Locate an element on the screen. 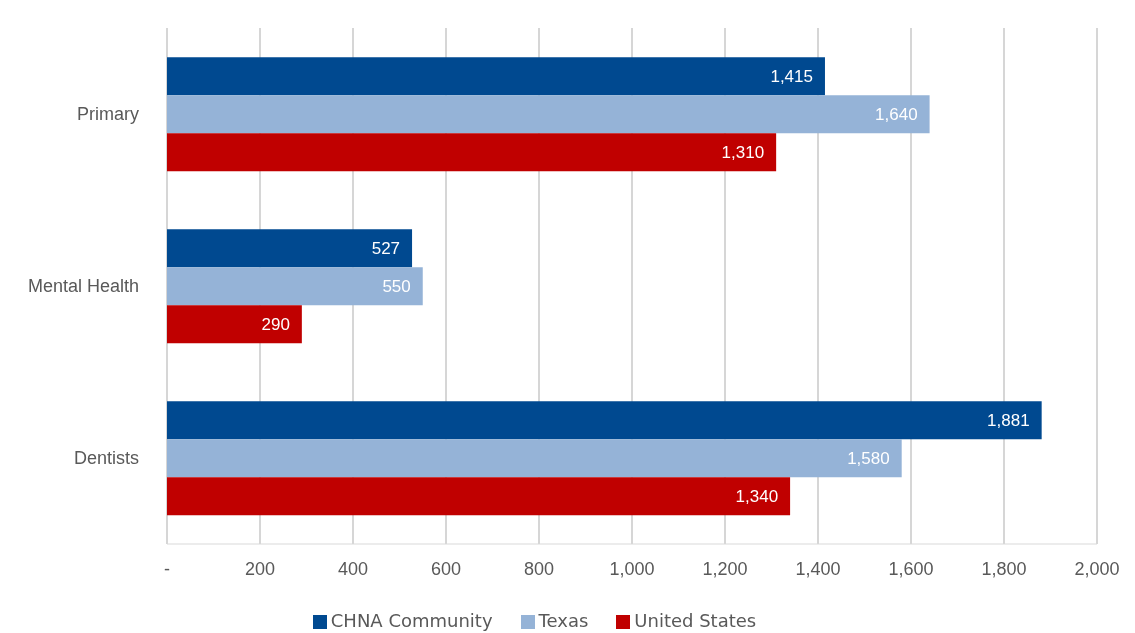 This screenshot has width=1135, height=633. data-label: 290 is located at coordinates (275, 325).